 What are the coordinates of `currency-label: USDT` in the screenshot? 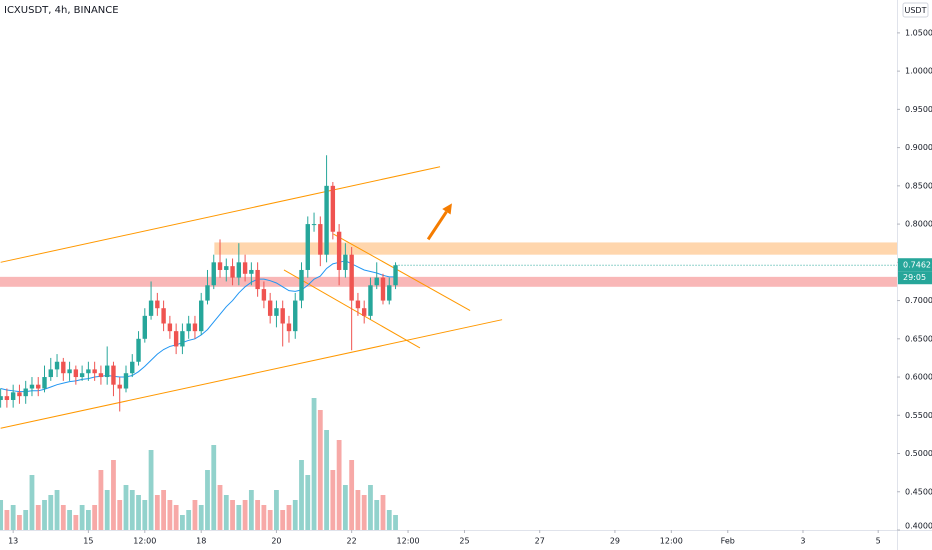 It's located at (916, 10).